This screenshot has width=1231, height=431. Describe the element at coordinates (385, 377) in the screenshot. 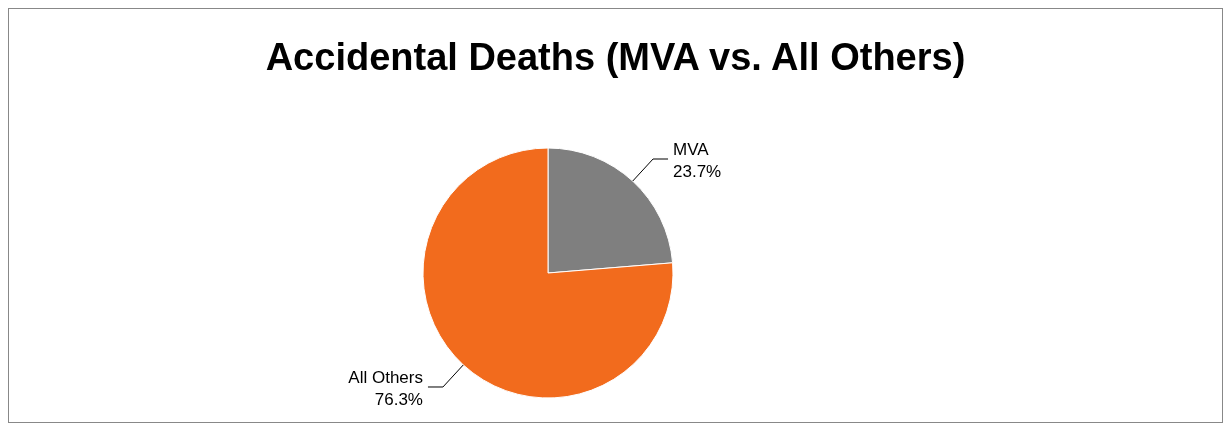

I see `slice-label: All Others` at that location.